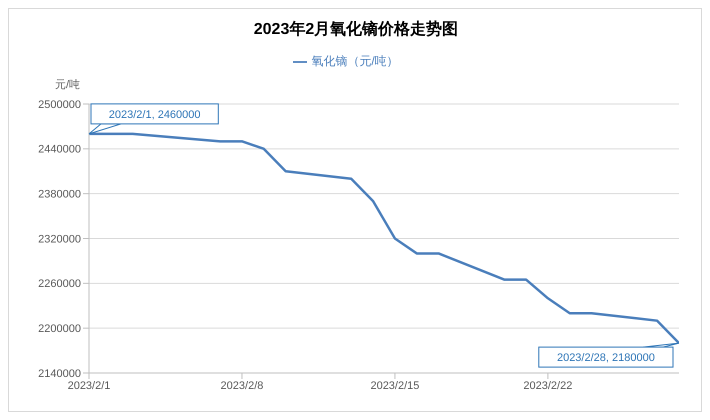 This screenshot has width=710, height=420. Describe the element at coordinates (59, 239) in the screenshot. I see `y-tick-label: 2320000` at that location.